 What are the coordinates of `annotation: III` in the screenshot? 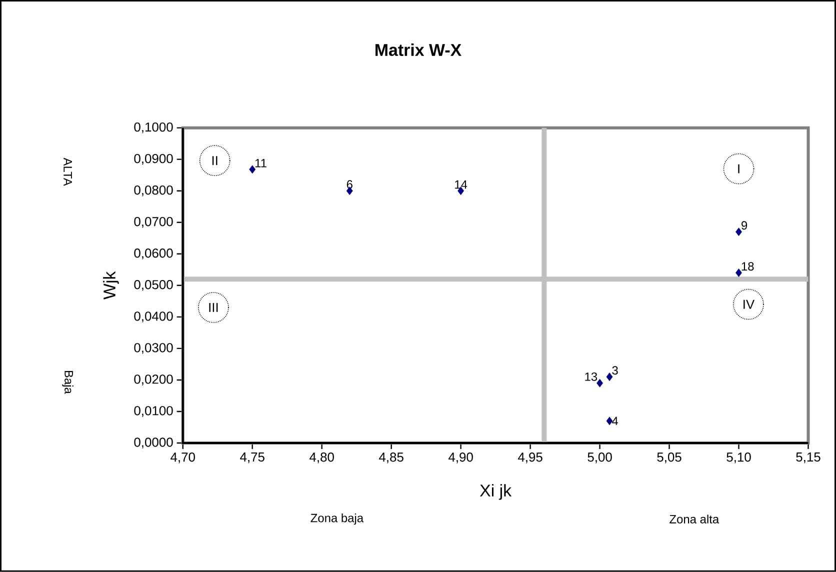 It's located at (213, 307).